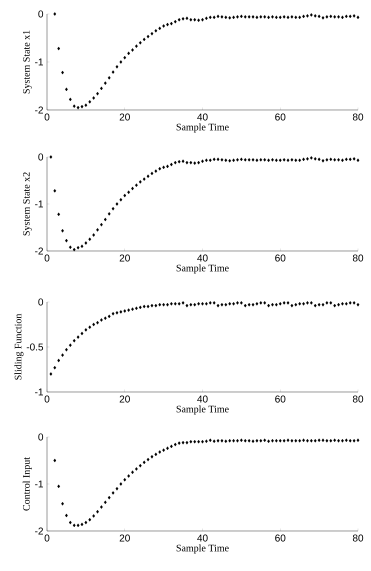 Image resolution: width=371 pixels, height=571 pixels. Describe the element at coordinates (19, 347) in the screenshot. I see `y-axis-title: Sliding Function` at that location.